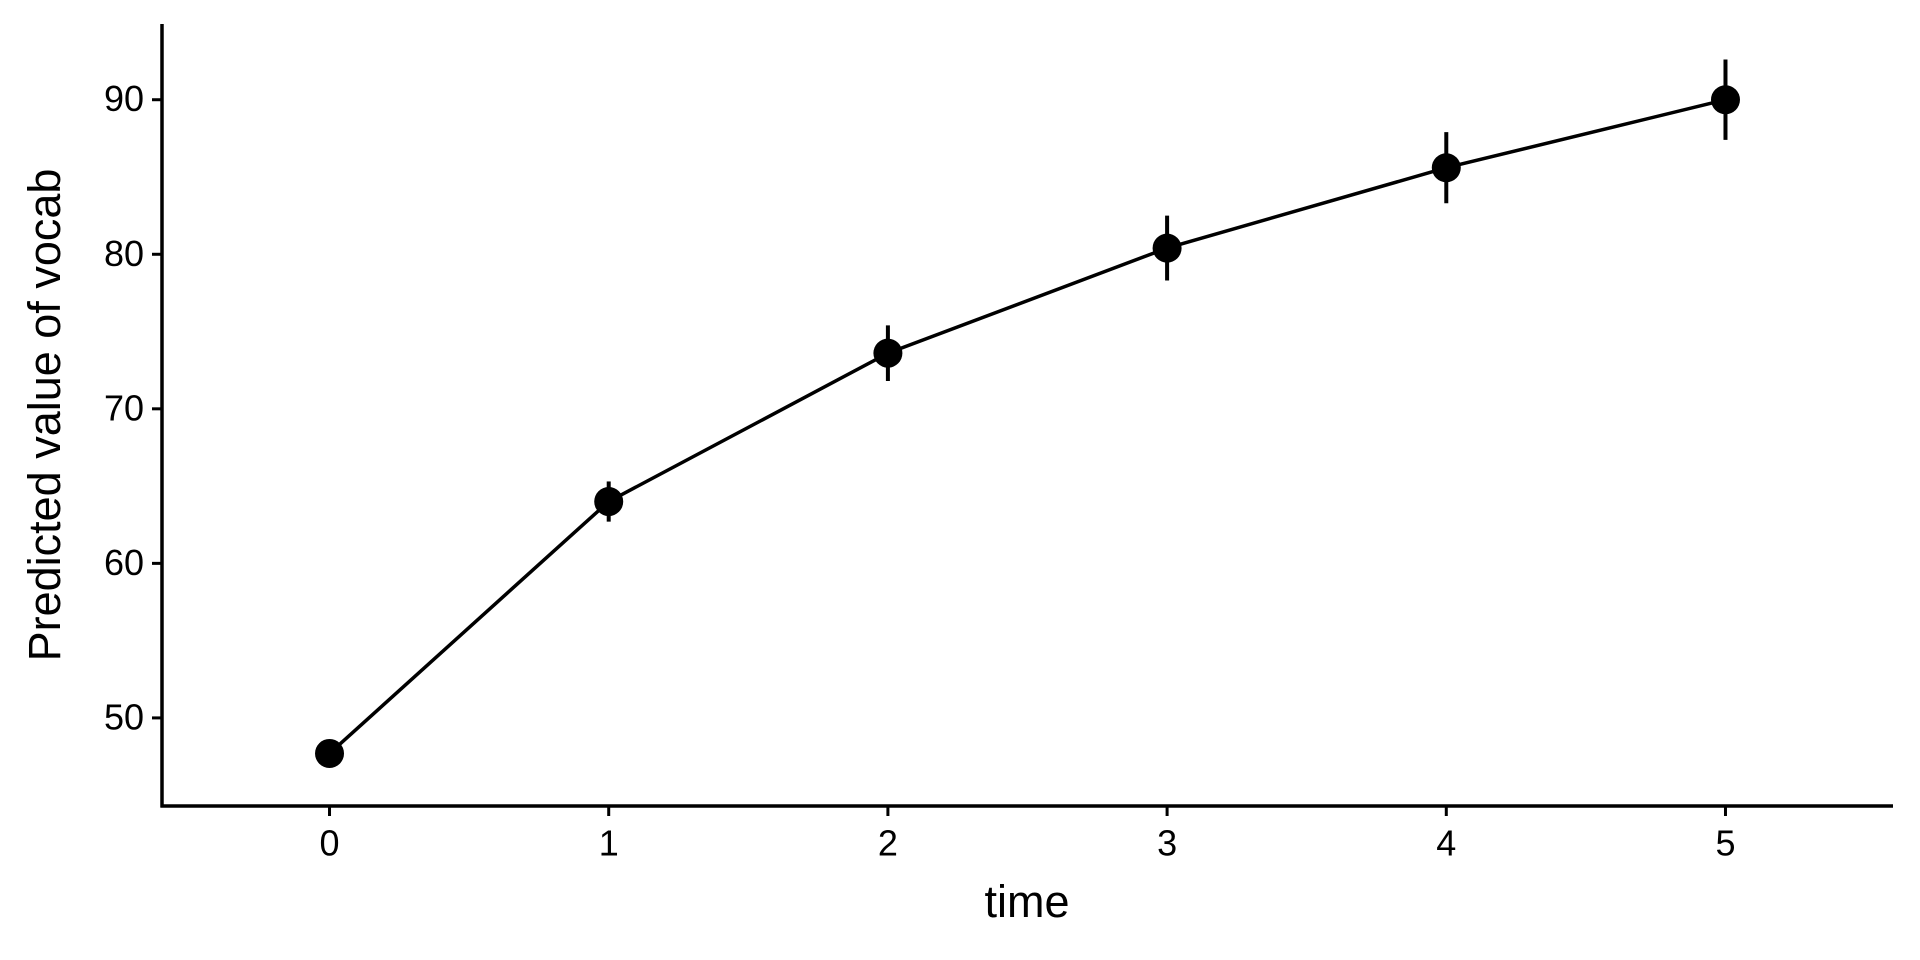 This screenshot has width=1920, height=960. What do you see at coordinates (124, 407) in the screenshot?
I see `y-tick-label: 70` at bounding box center [124, 407].